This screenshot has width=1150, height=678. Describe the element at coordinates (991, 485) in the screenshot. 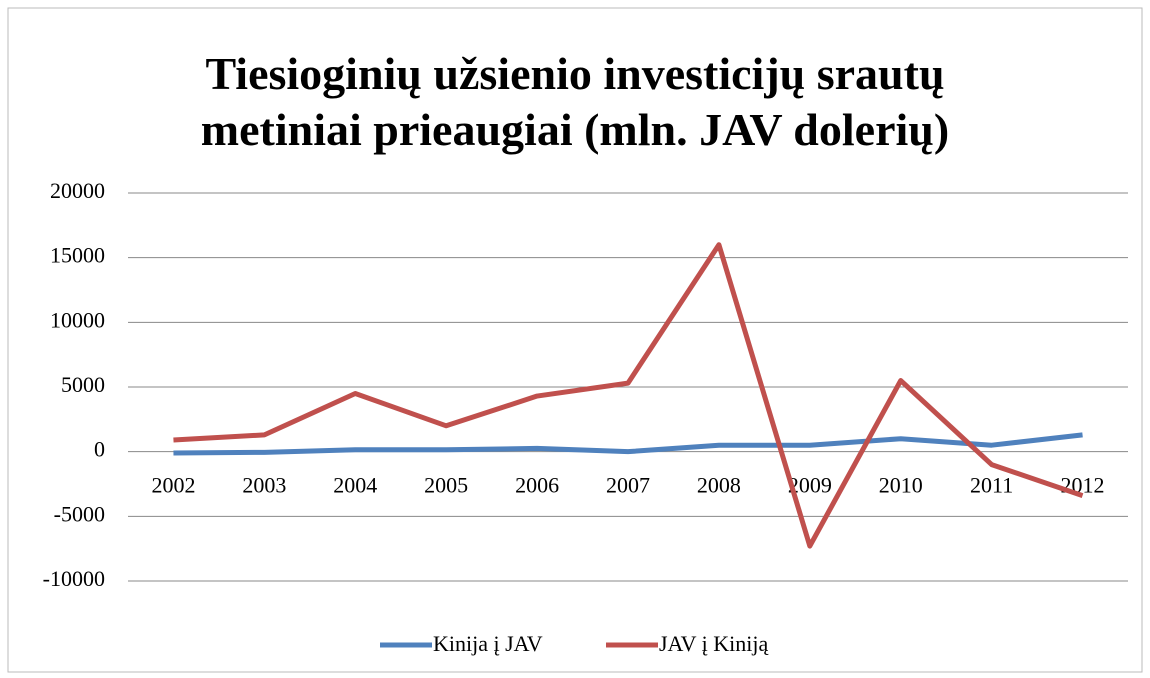

I see `x-tick-label: 2011` at that location.